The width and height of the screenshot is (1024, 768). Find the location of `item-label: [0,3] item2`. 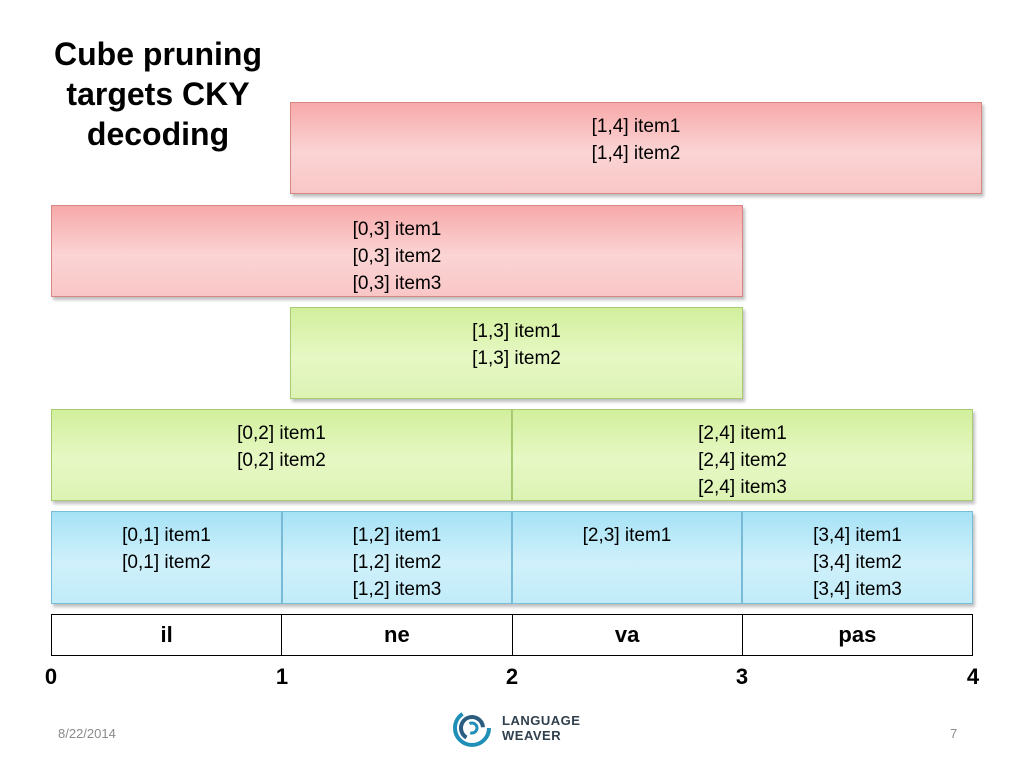

item-label: [0,3] item2 is located at coordinates (397, 256).